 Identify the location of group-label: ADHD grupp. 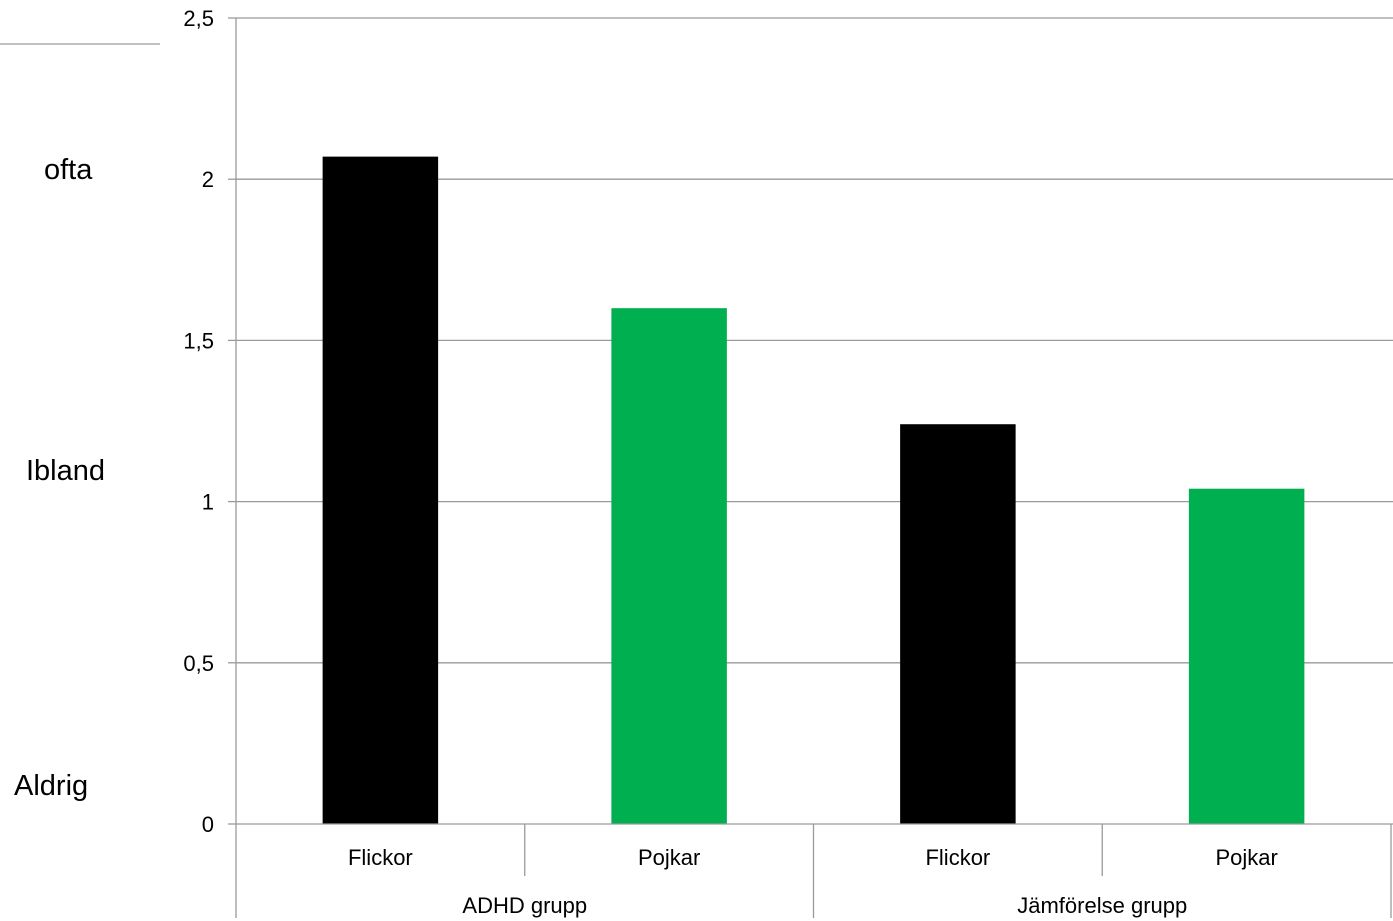
(524, 905).